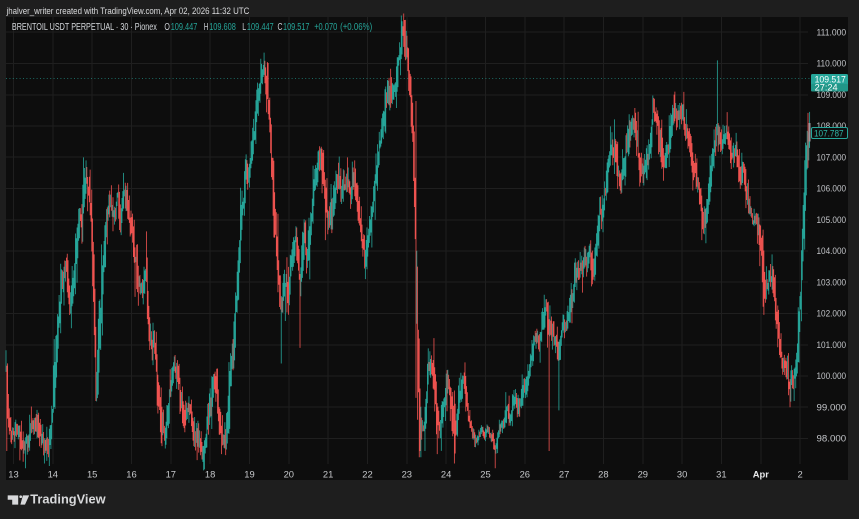 Image resolution: width=859 pixels, height=519 pixels. I want to click on svg-text: 111.000, so click(832, 33).